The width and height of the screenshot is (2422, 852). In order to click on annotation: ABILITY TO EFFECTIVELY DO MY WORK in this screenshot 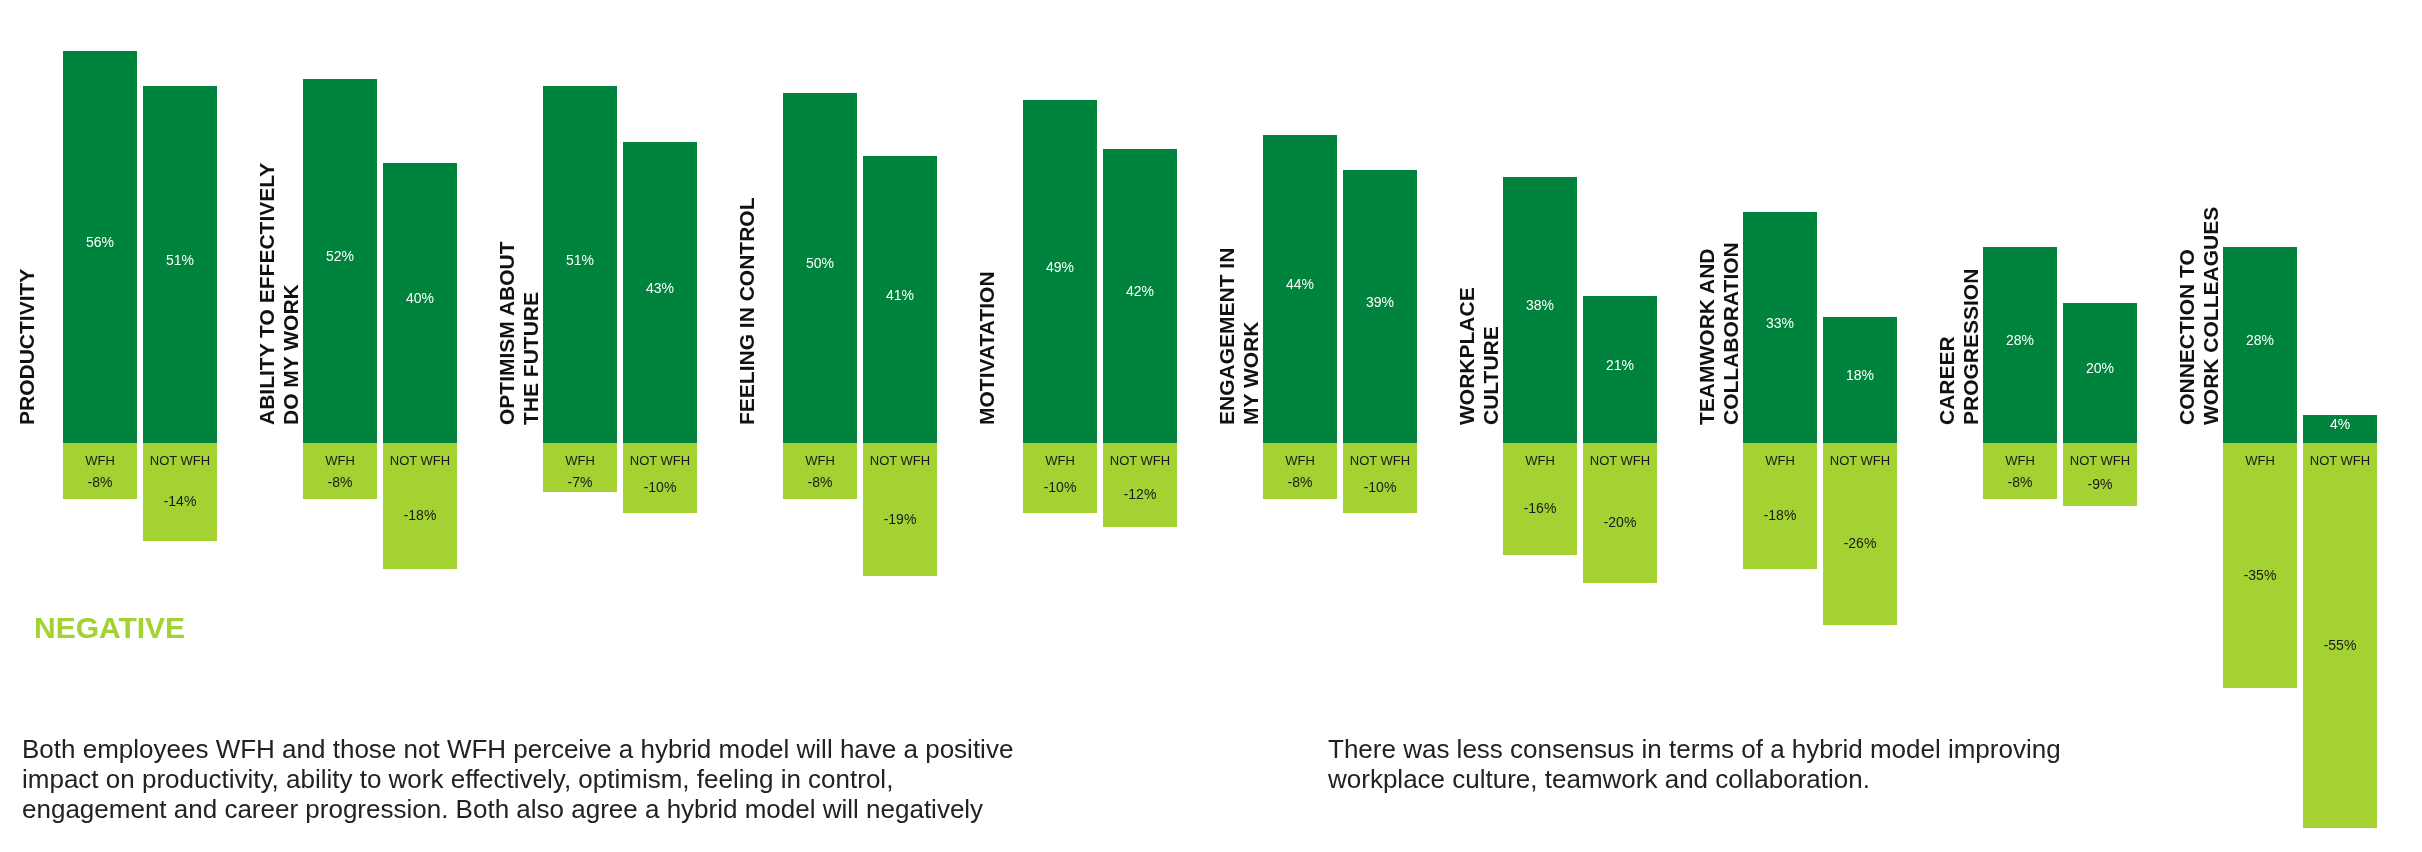, I will do `click(278, 293)`.